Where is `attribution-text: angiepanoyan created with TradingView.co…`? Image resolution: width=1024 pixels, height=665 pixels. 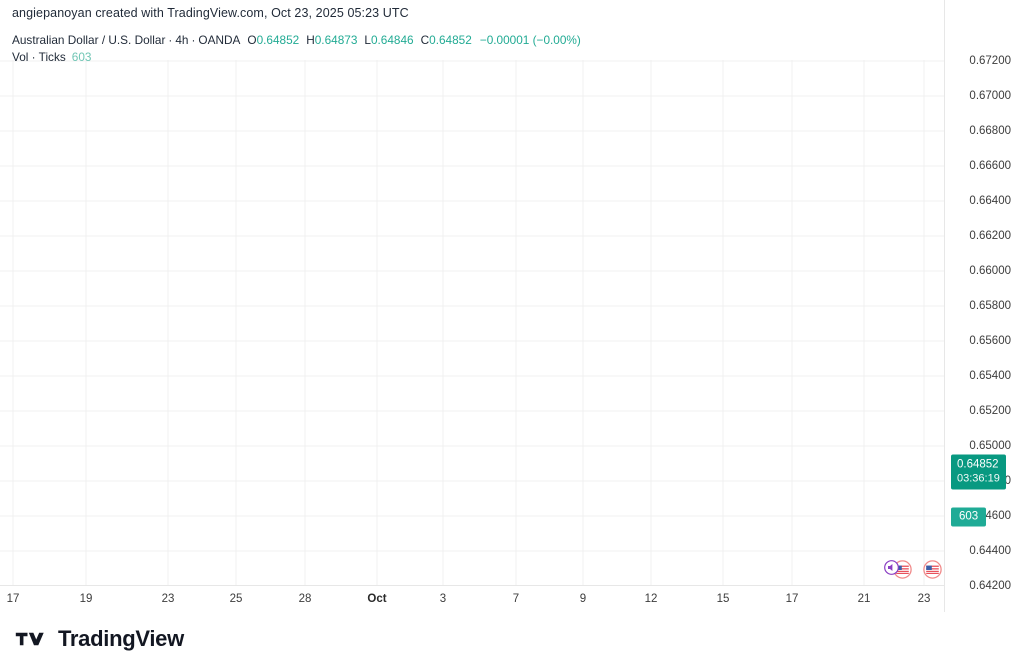 attribution-text: angiepanoyan created with TradingView.co… is located at coordinates (210, 13).